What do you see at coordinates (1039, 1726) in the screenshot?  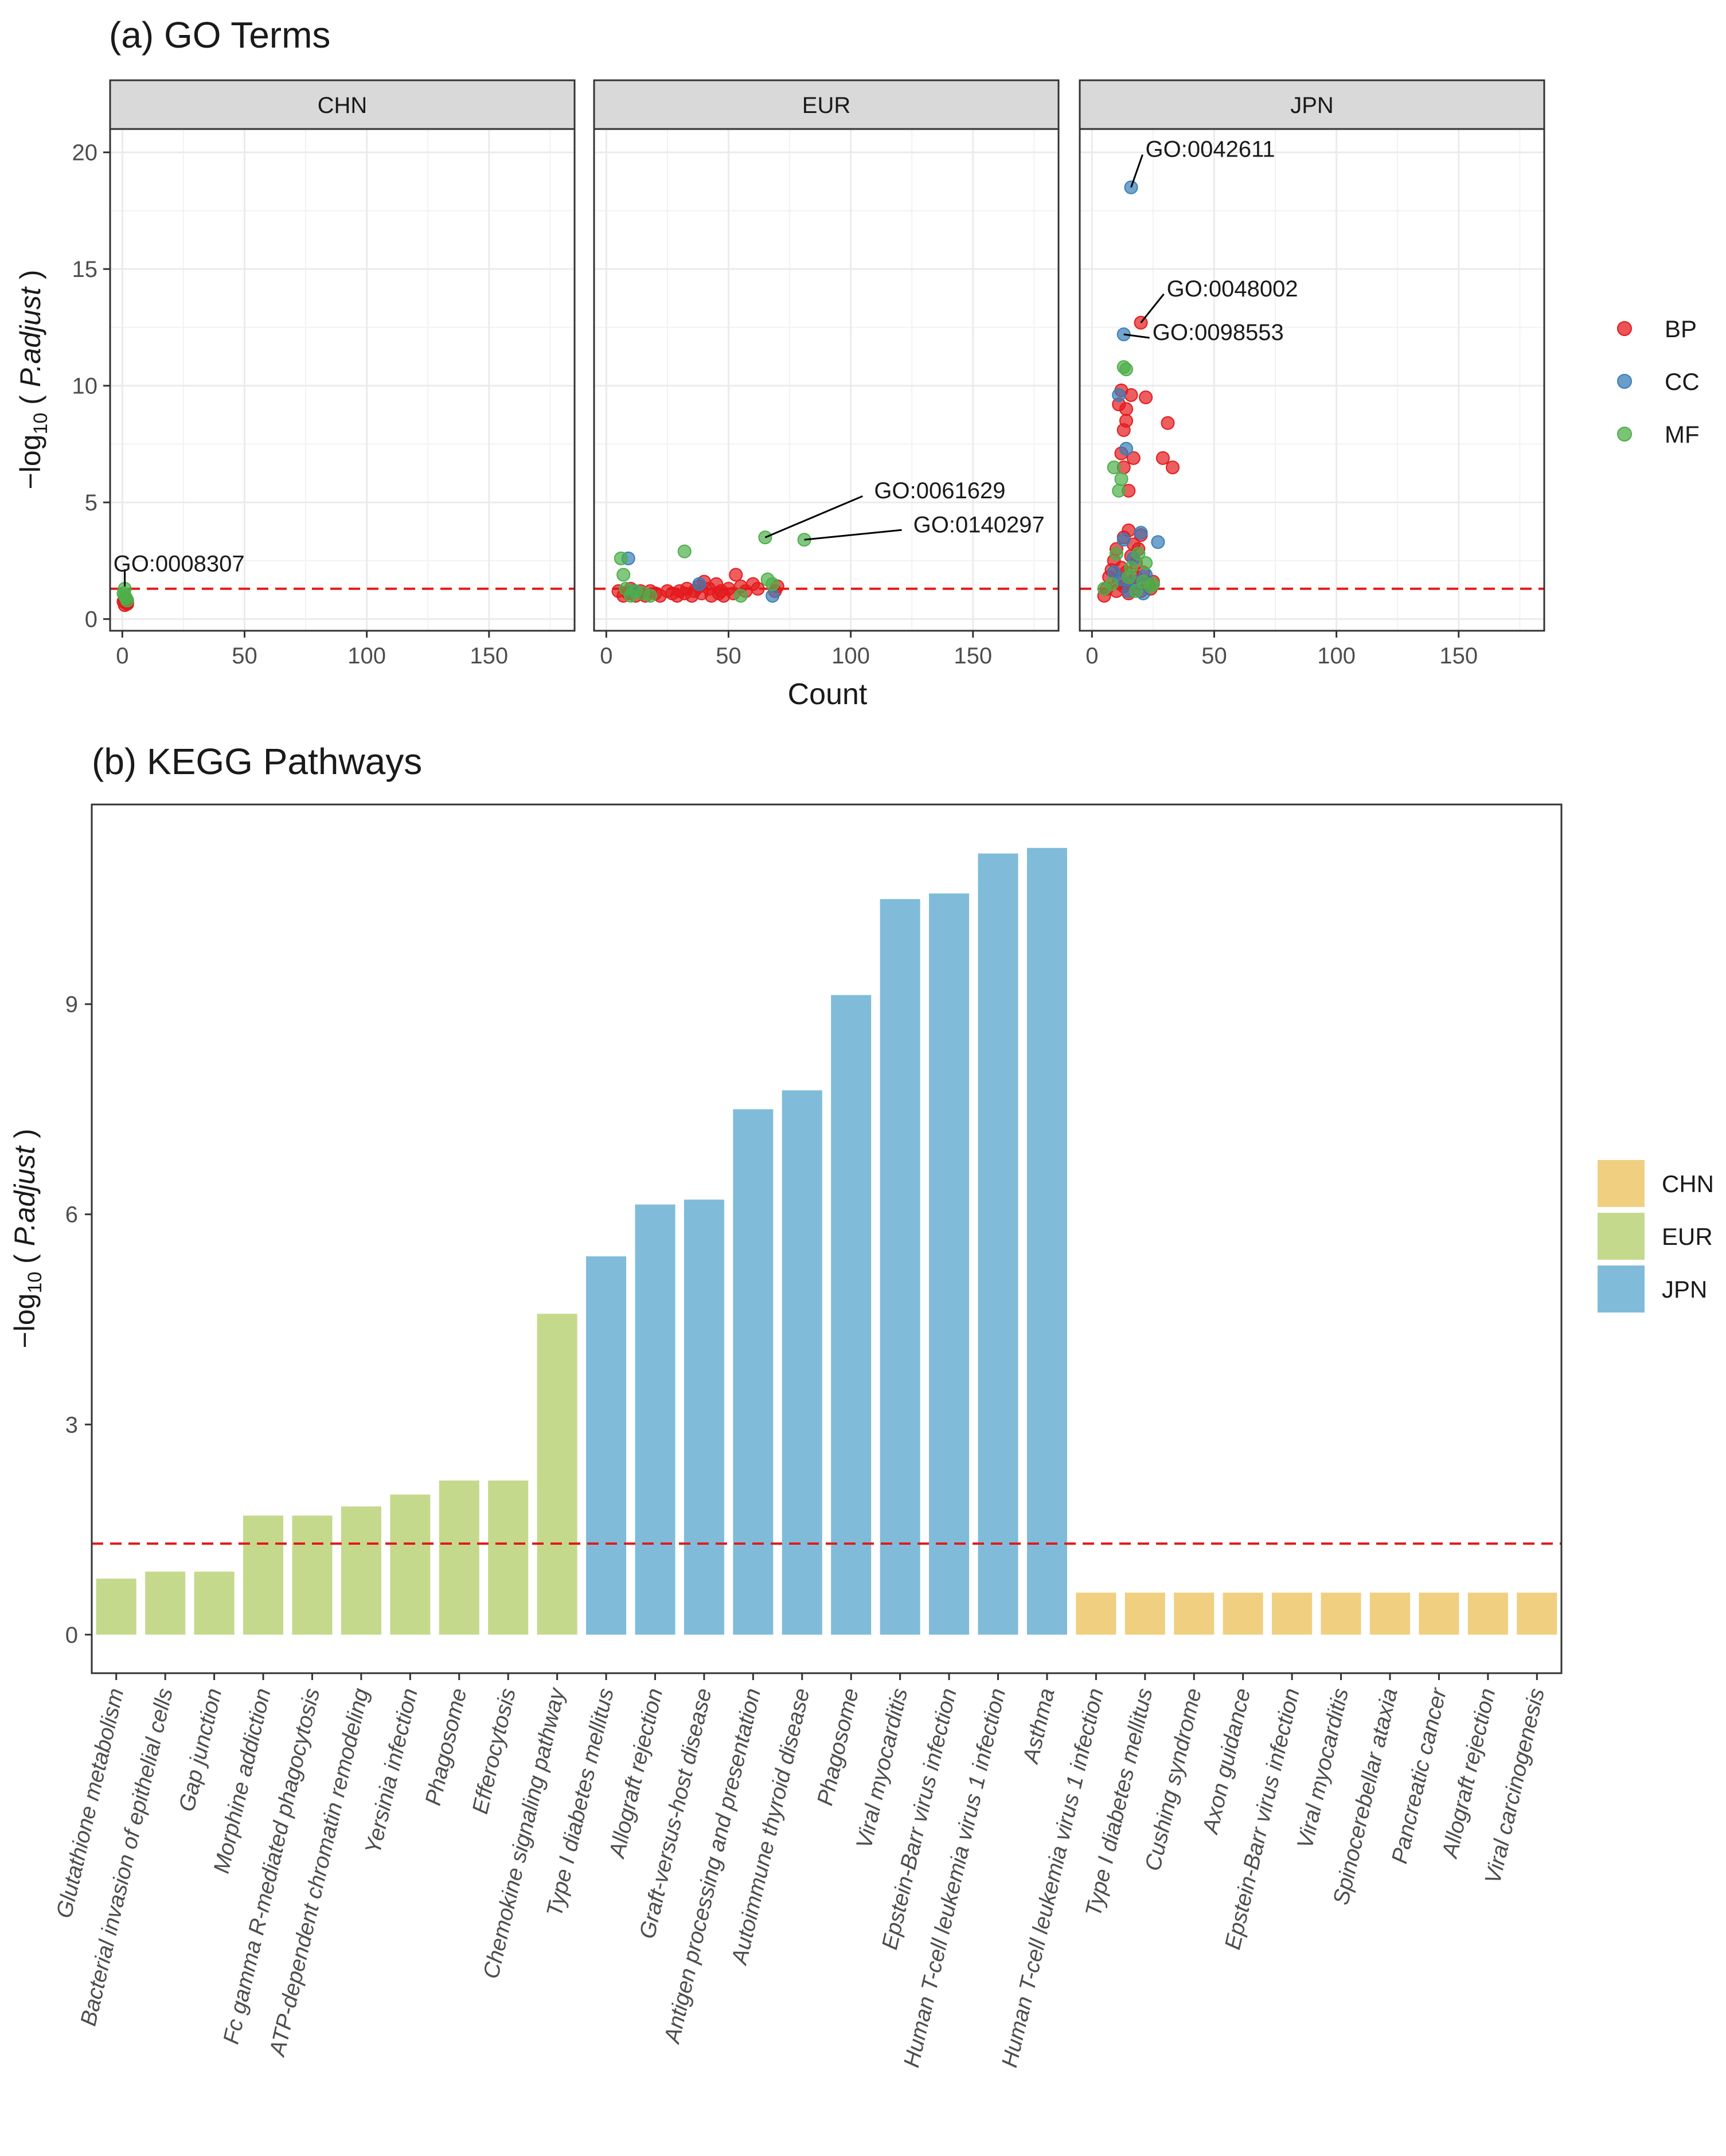 I see `category-label: Asthma` at bounding box center [1039, 1726].